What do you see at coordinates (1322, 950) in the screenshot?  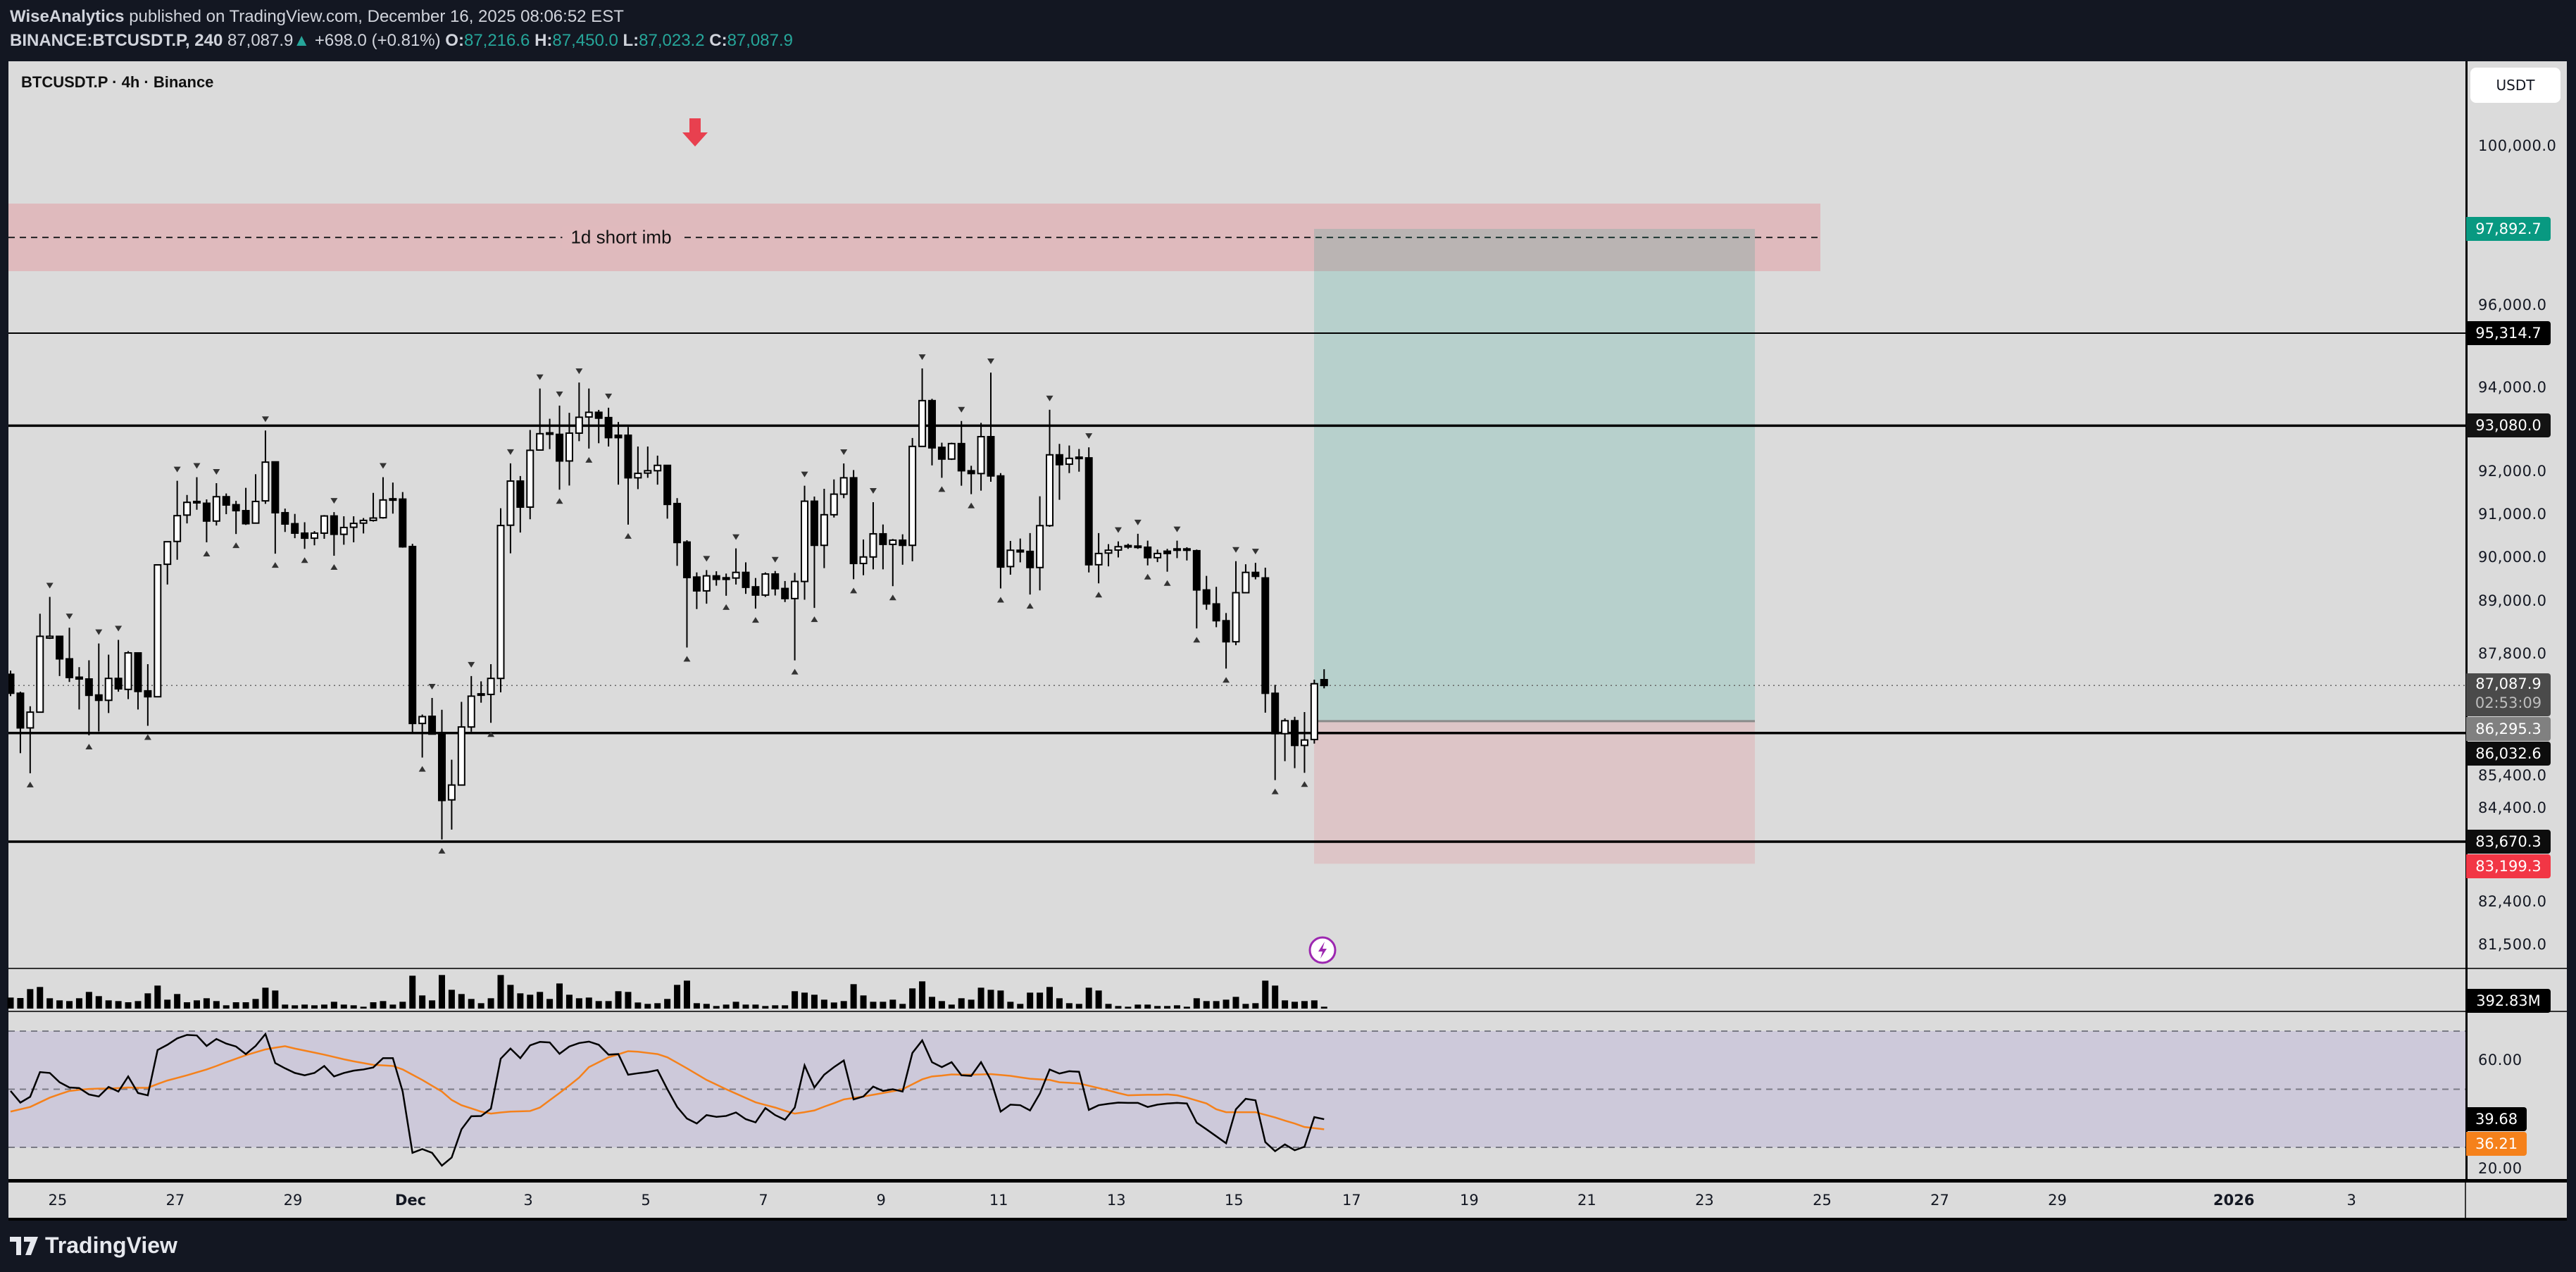 I see `lightning-icon` at bounding box center [1322, 950].